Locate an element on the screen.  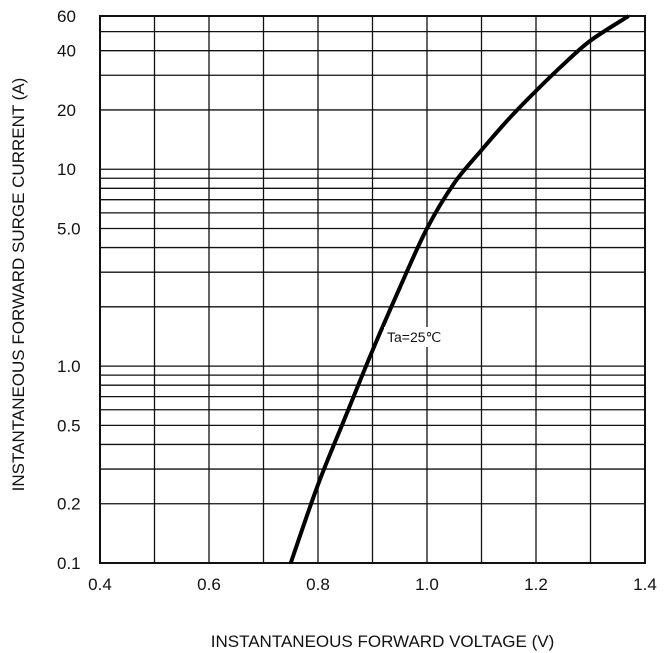
x-tick-label: 0.6 is located at coordinates (209, 584).